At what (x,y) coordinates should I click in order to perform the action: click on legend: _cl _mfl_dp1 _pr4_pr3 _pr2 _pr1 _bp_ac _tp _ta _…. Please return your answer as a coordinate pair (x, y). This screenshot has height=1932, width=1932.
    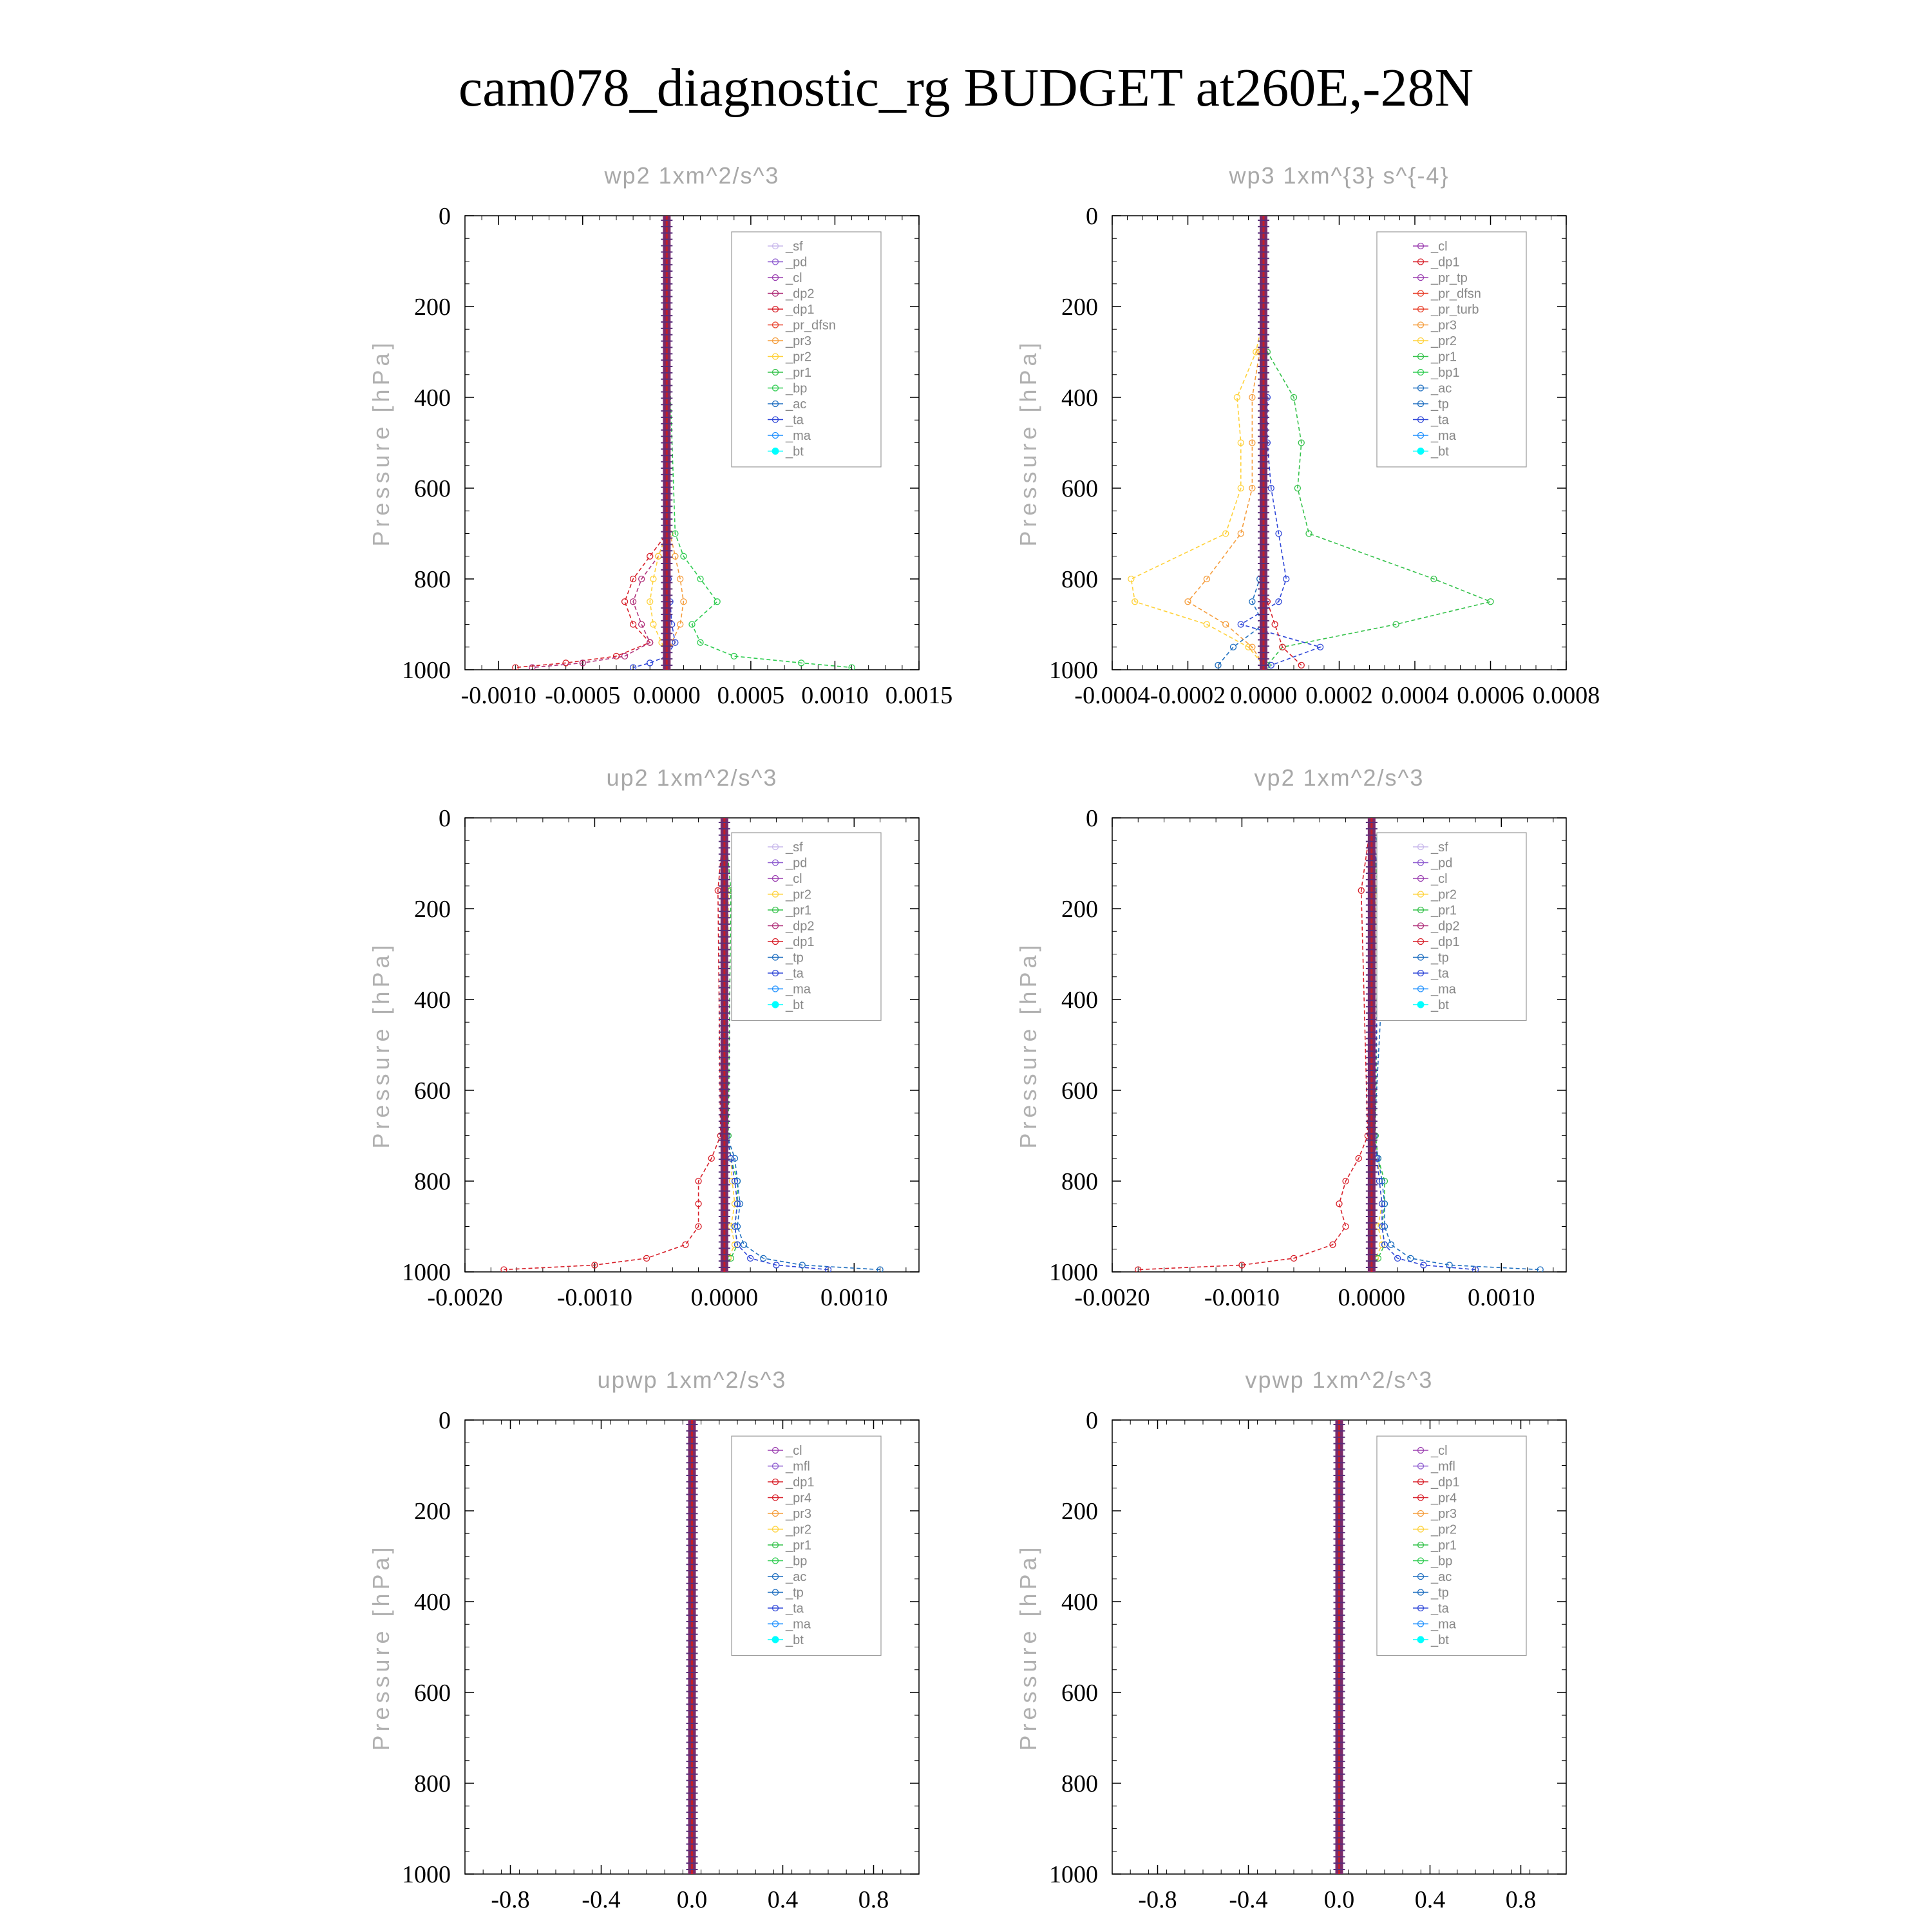
    Looking at the image, I should click on (1451, 1545).